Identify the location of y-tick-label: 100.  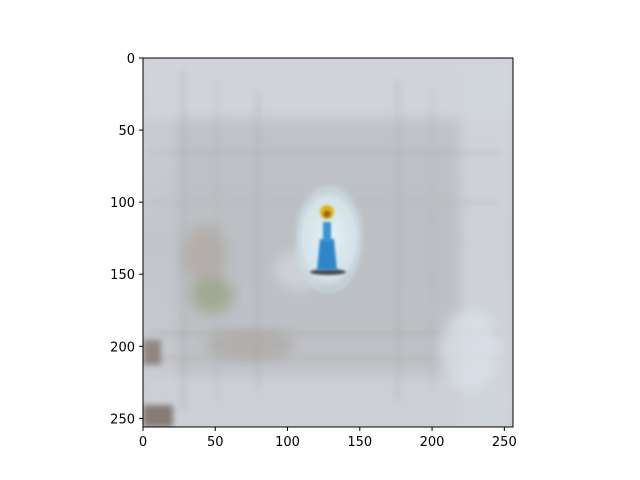
(122, 203).